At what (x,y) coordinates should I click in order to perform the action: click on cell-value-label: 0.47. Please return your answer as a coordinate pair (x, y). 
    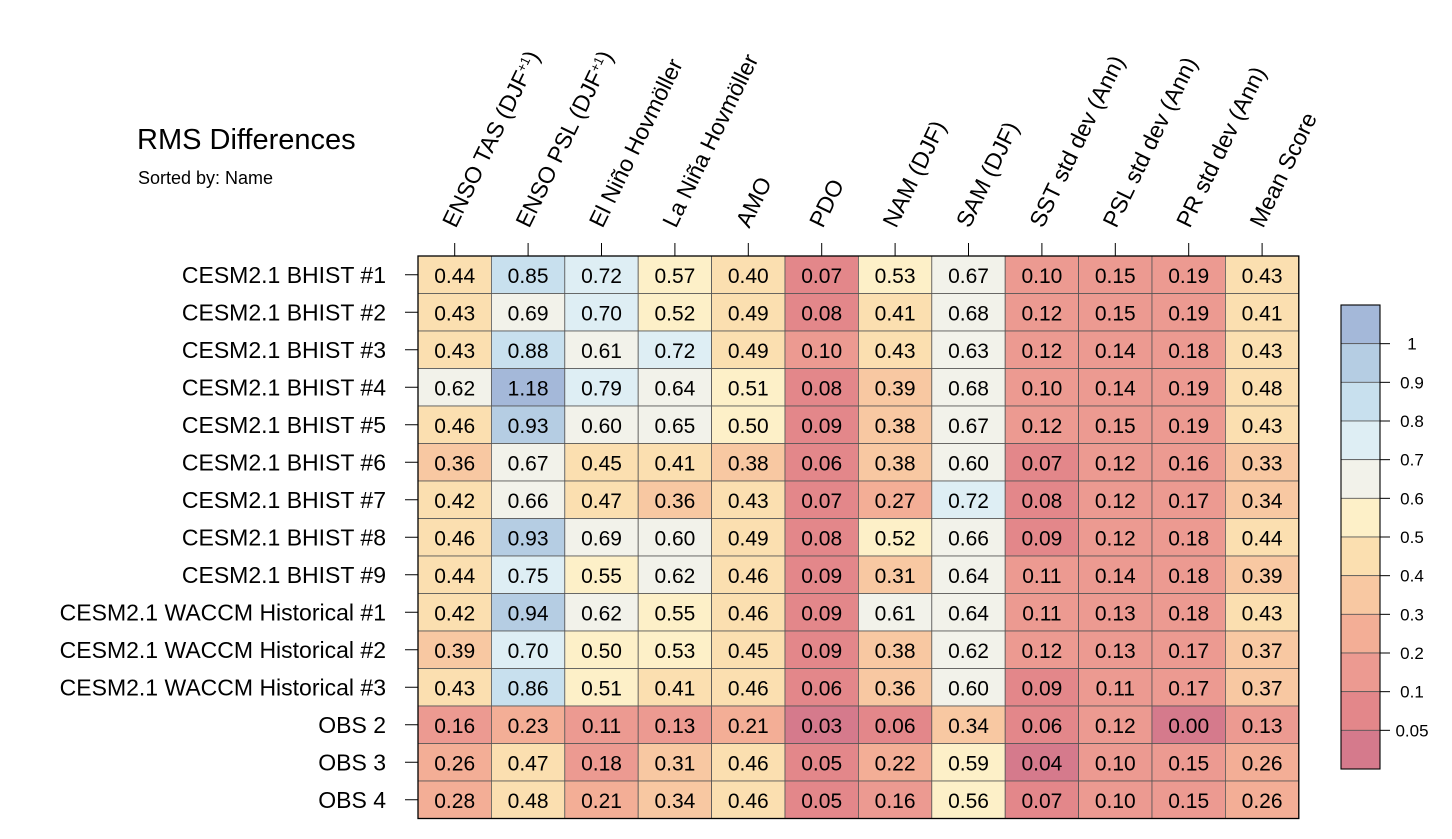
    Looking at the image, I should click on (601, 501).